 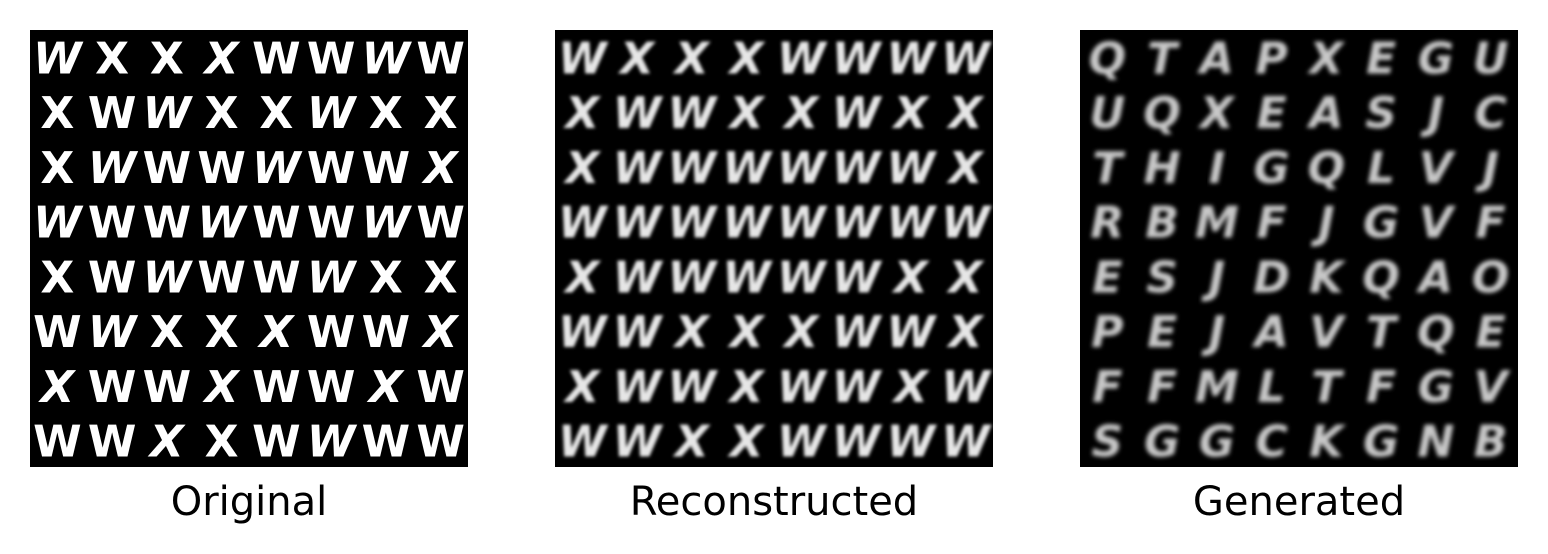 What do you see at coordinates (1491, 58) in the screenshot?
I see `letter-cell: U` at bounding box center [1491, 58].